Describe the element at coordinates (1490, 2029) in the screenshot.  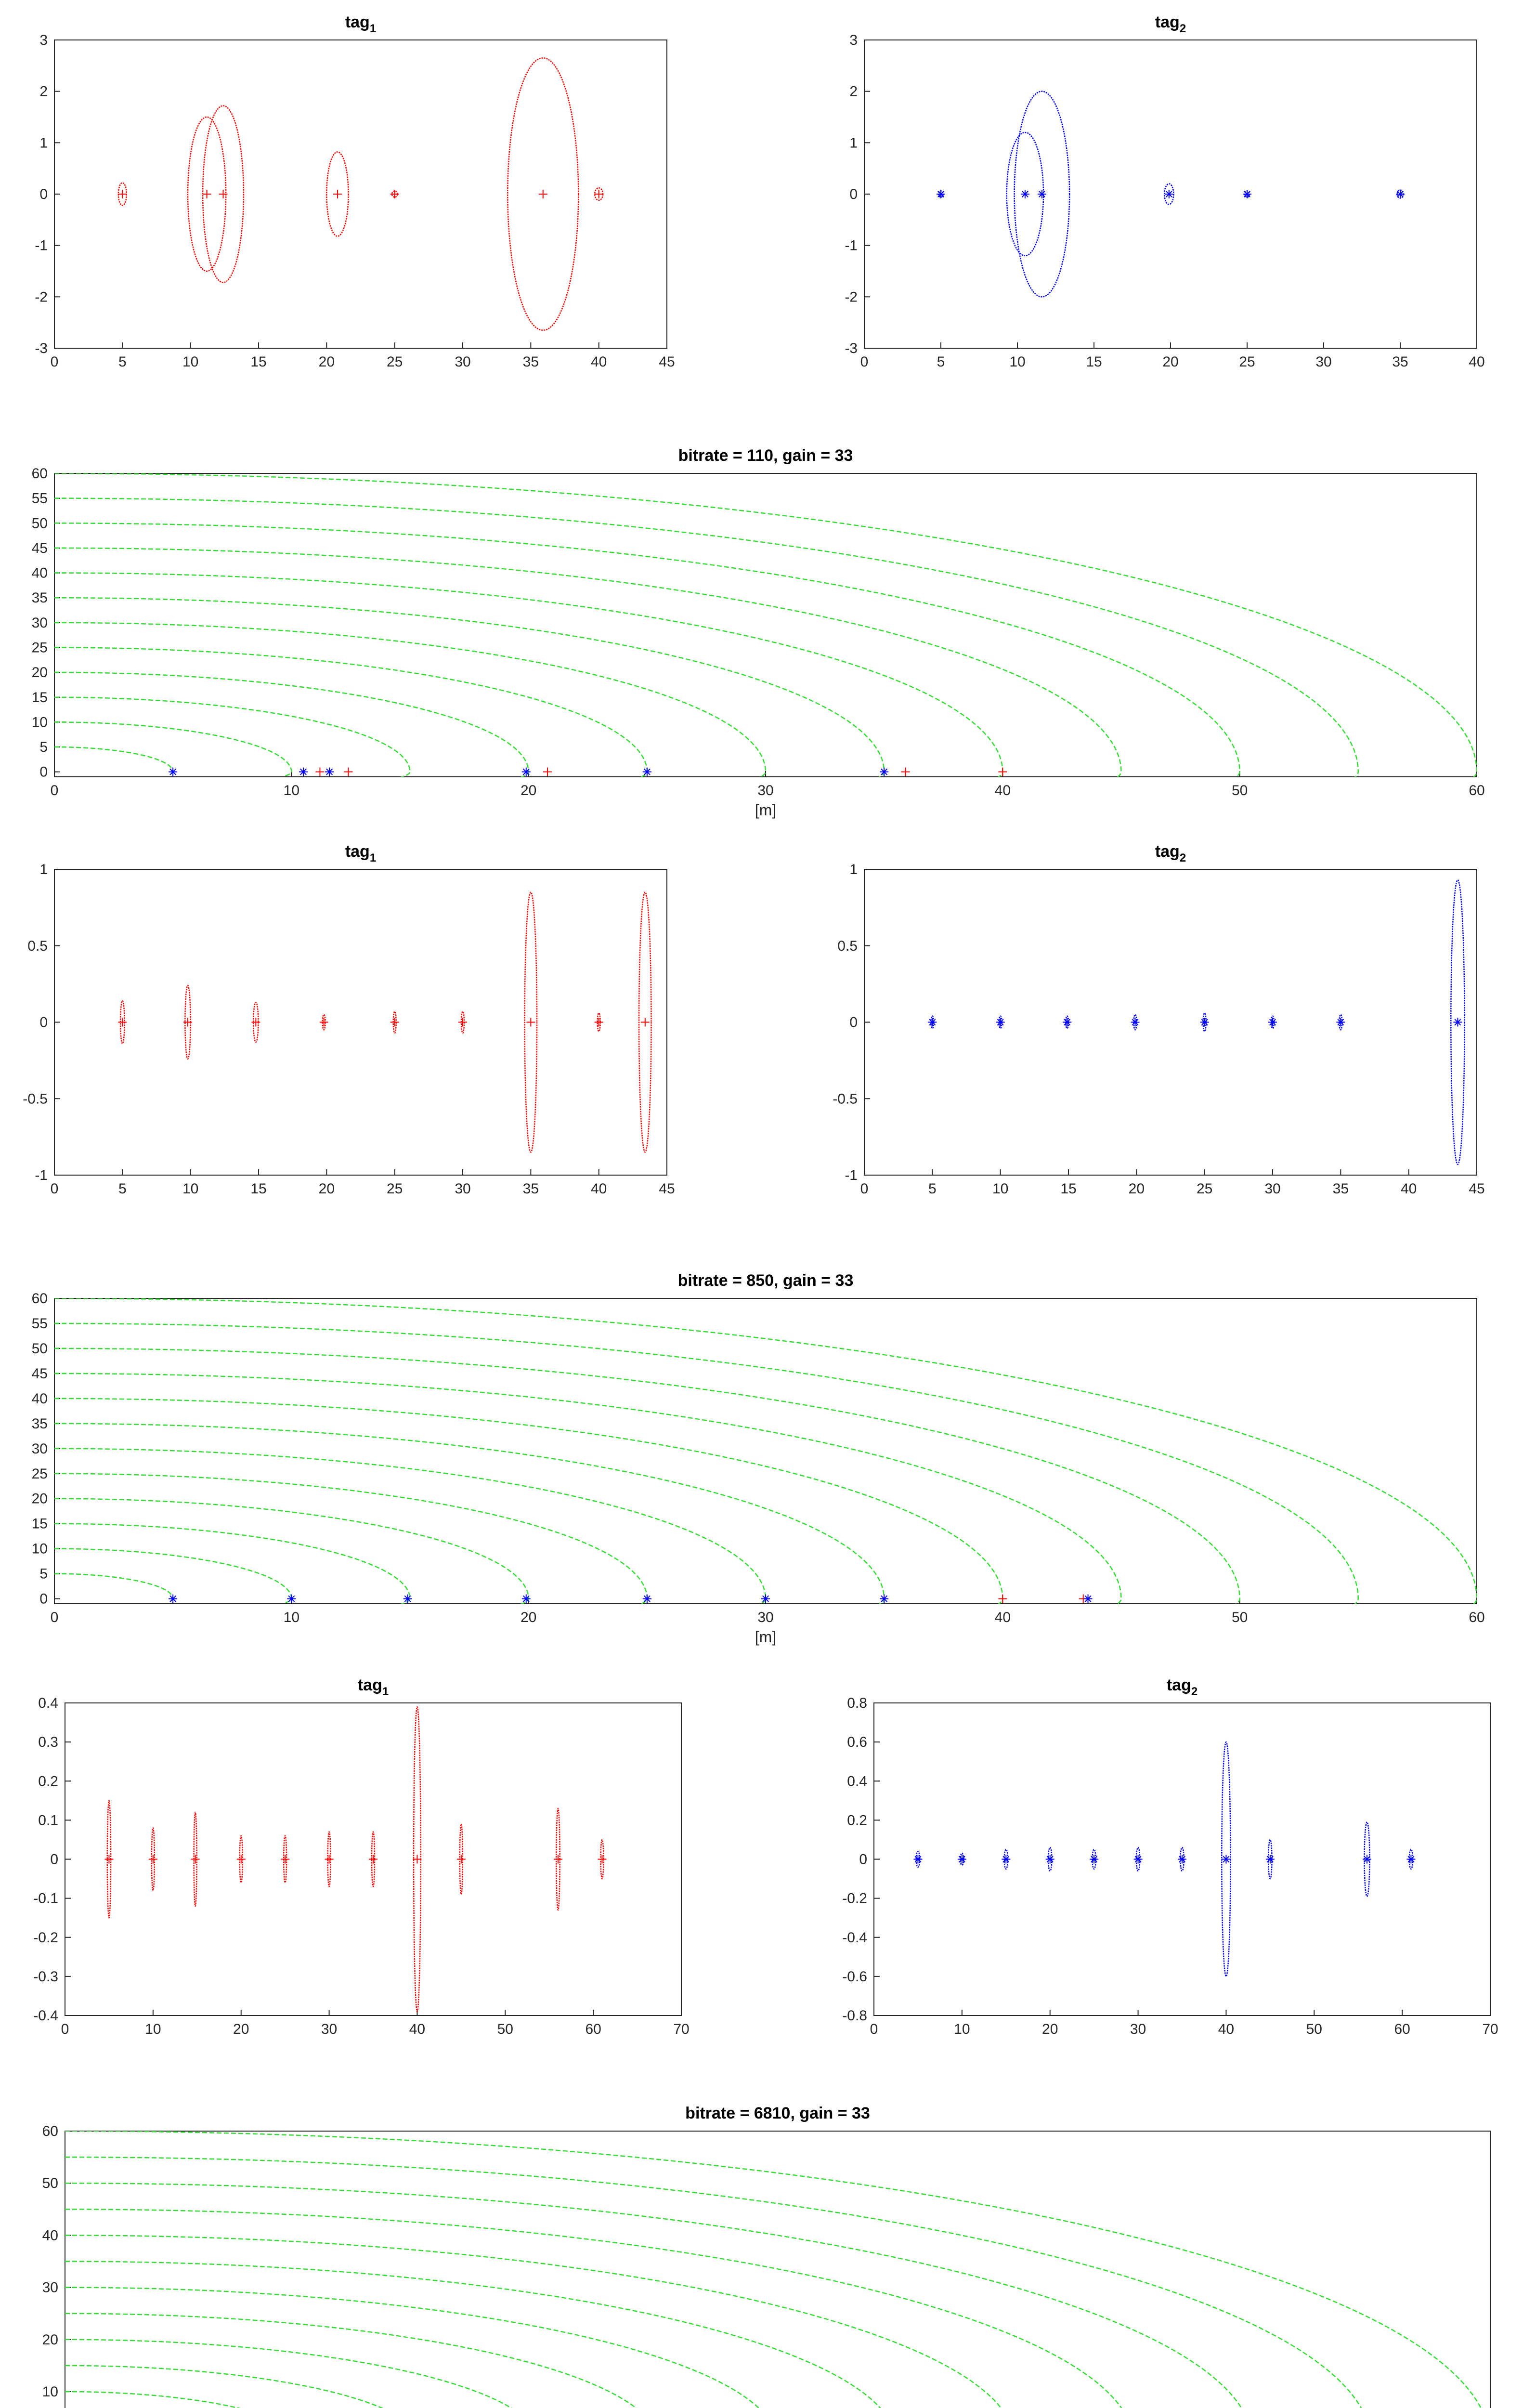
I see `x-tick-label: 70` at that location.